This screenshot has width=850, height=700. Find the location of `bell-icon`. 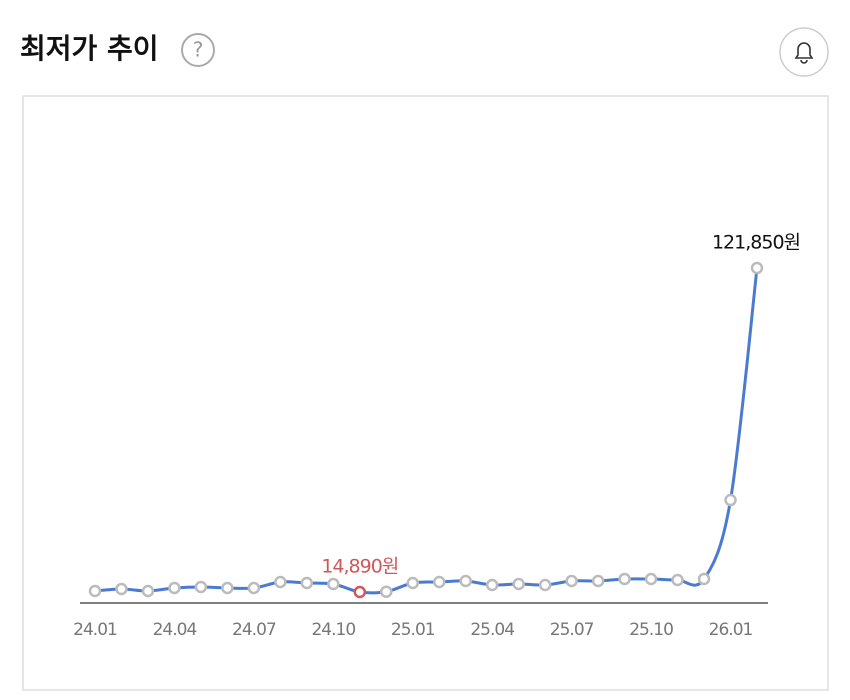

bell-icon is located at coordinates (804, 53).